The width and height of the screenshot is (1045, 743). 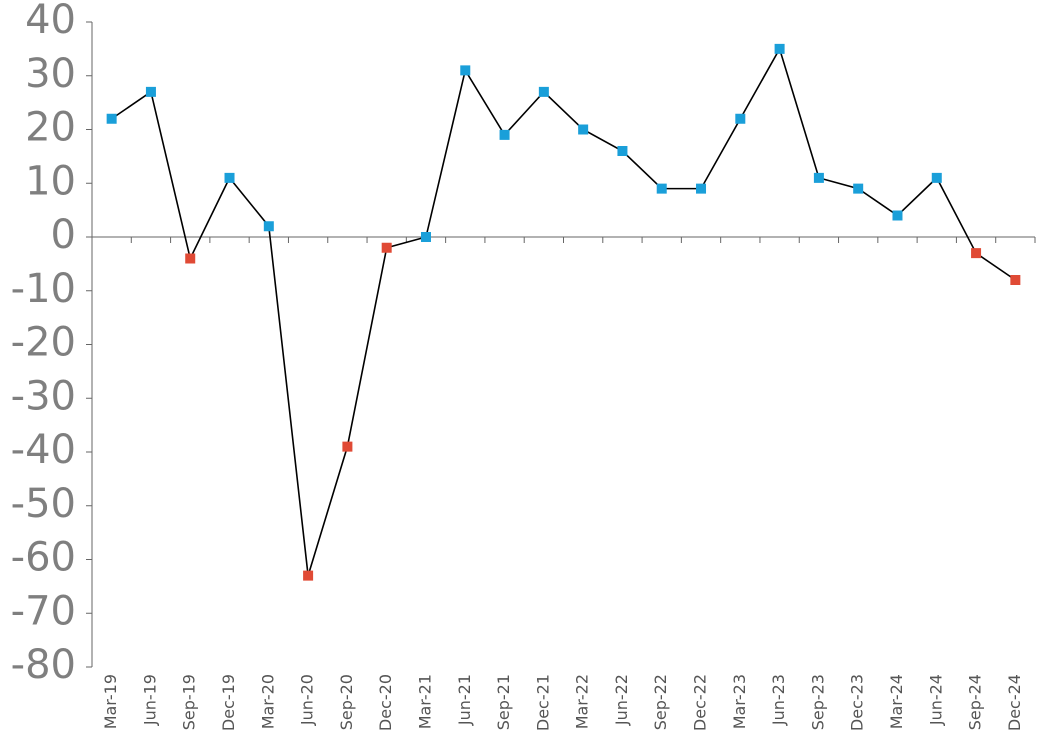 What do you see at coordinates (621, 700) in the screenshot?
I see `x-tick-label: Jun-22` at bounding box center [621, 700].